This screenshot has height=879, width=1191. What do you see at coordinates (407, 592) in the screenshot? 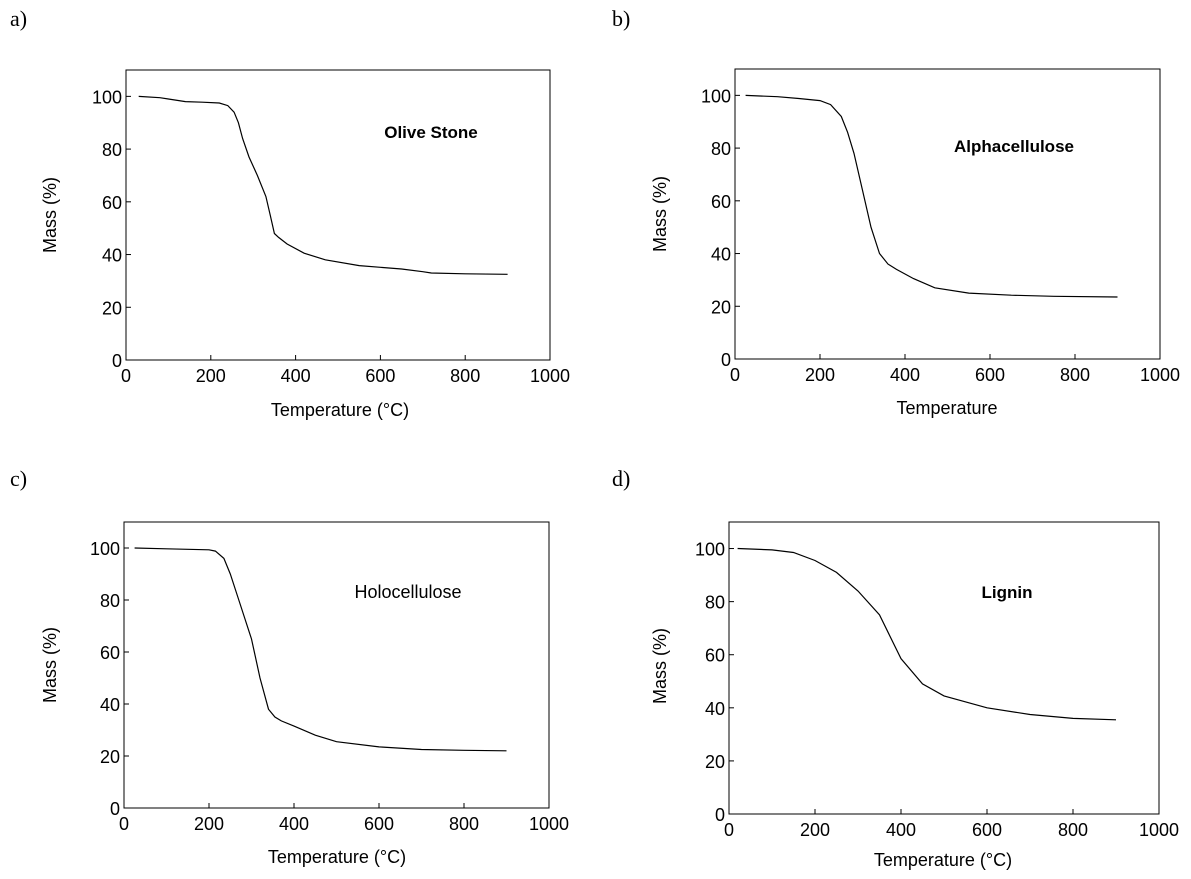
I see `series-annotation: Holocellulose` at bounding box center [407, 592].